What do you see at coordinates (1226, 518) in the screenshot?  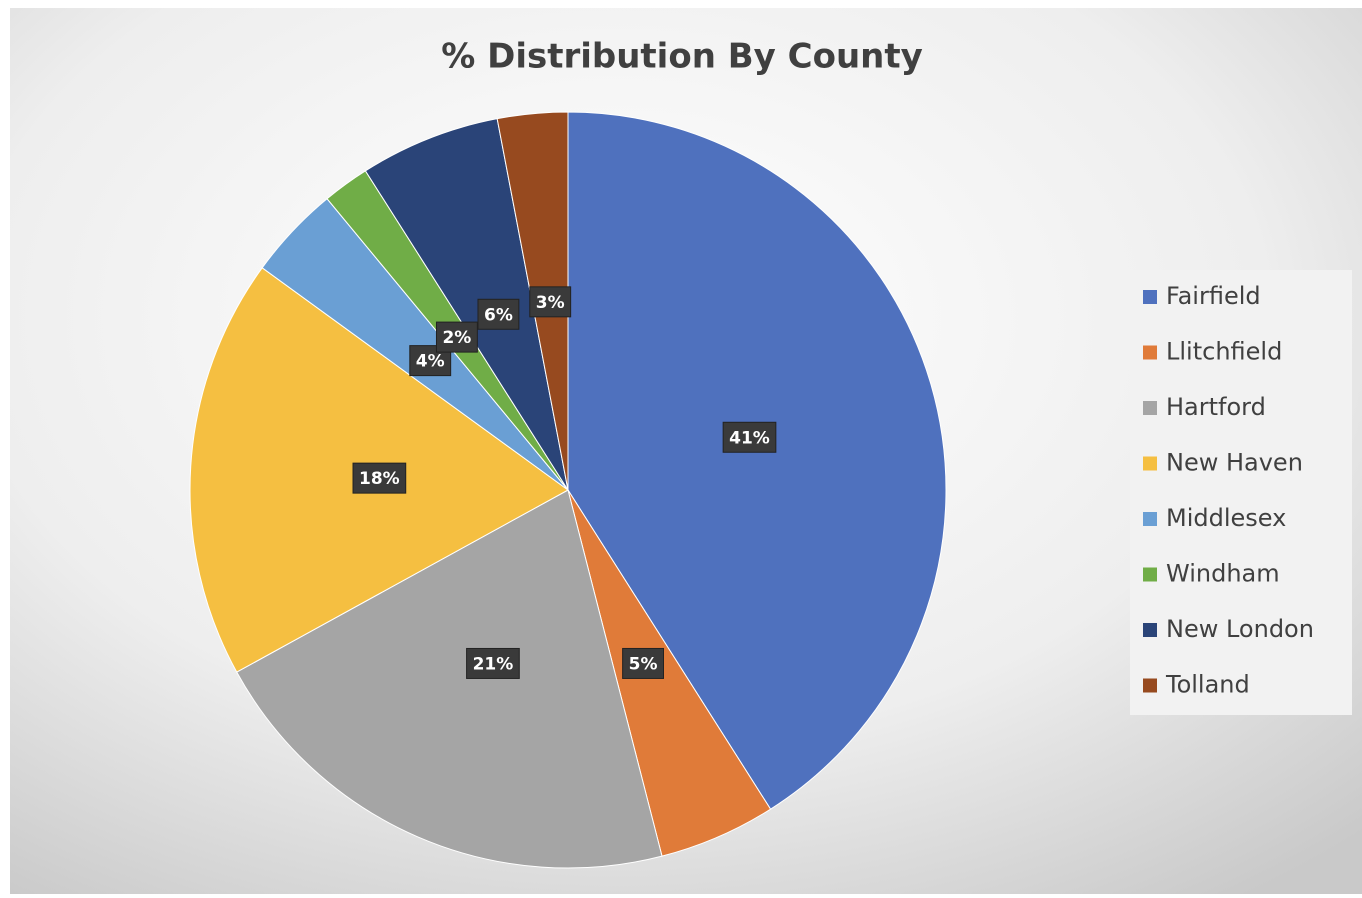 I see `legend-label: Middlesex` at bounding box center [1226, 518].